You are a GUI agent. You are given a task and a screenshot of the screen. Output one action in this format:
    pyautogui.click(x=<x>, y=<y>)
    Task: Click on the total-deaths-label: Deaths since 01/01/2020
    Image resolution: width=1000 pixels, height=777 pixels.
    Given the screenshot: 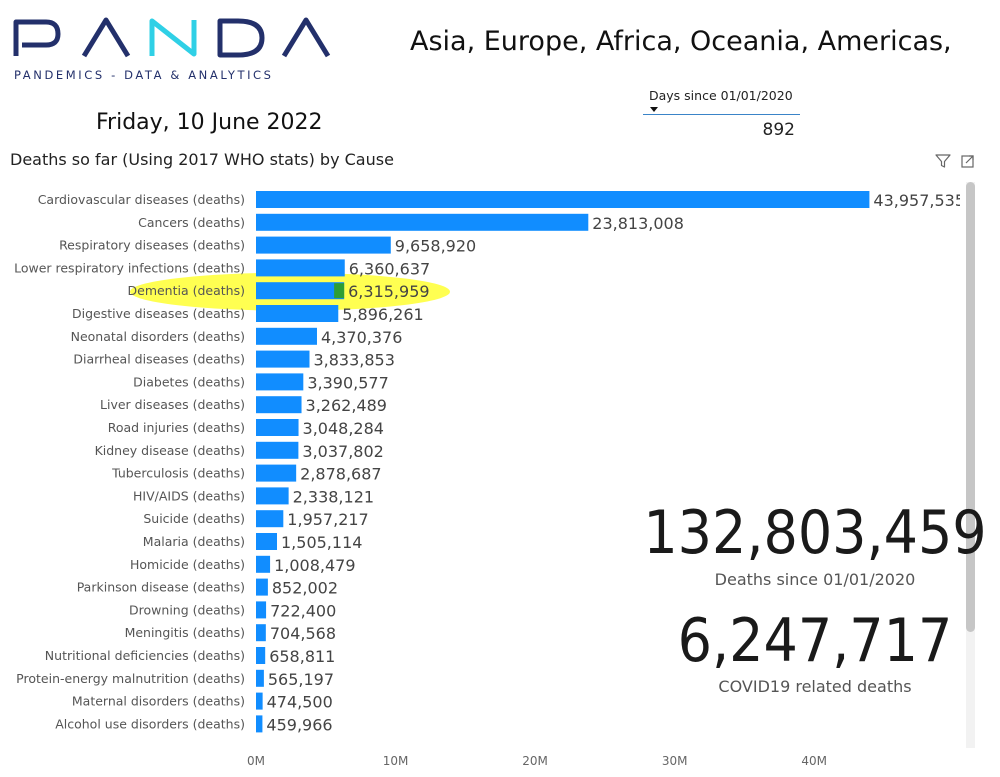 What is the action you would take?
    pyautogui.click(x=815, y=579)
    